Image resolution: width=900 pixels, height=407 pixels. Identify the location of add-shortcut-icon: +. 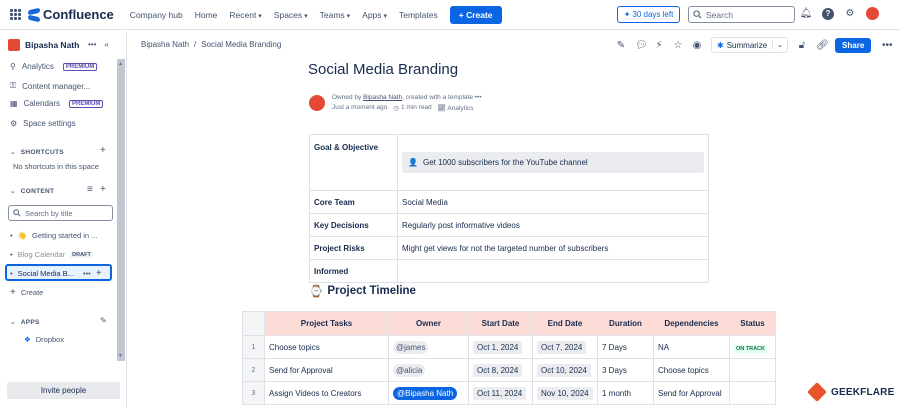
(103, 150).